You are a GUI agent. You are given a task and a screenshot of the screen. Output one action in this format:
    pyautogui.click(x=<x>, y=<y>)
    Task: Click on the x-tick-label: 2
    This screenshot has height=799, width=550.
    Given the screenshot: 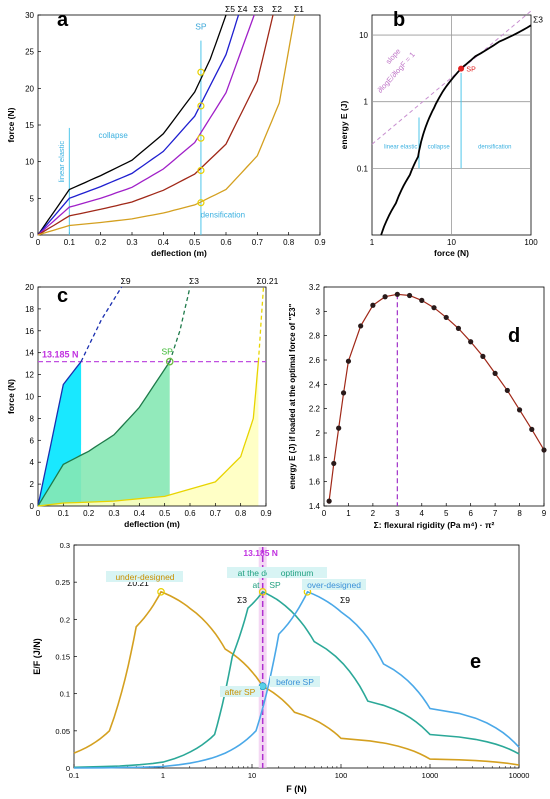 What is the action you would take?
    pyautogui.click(x=373, y=513)
    